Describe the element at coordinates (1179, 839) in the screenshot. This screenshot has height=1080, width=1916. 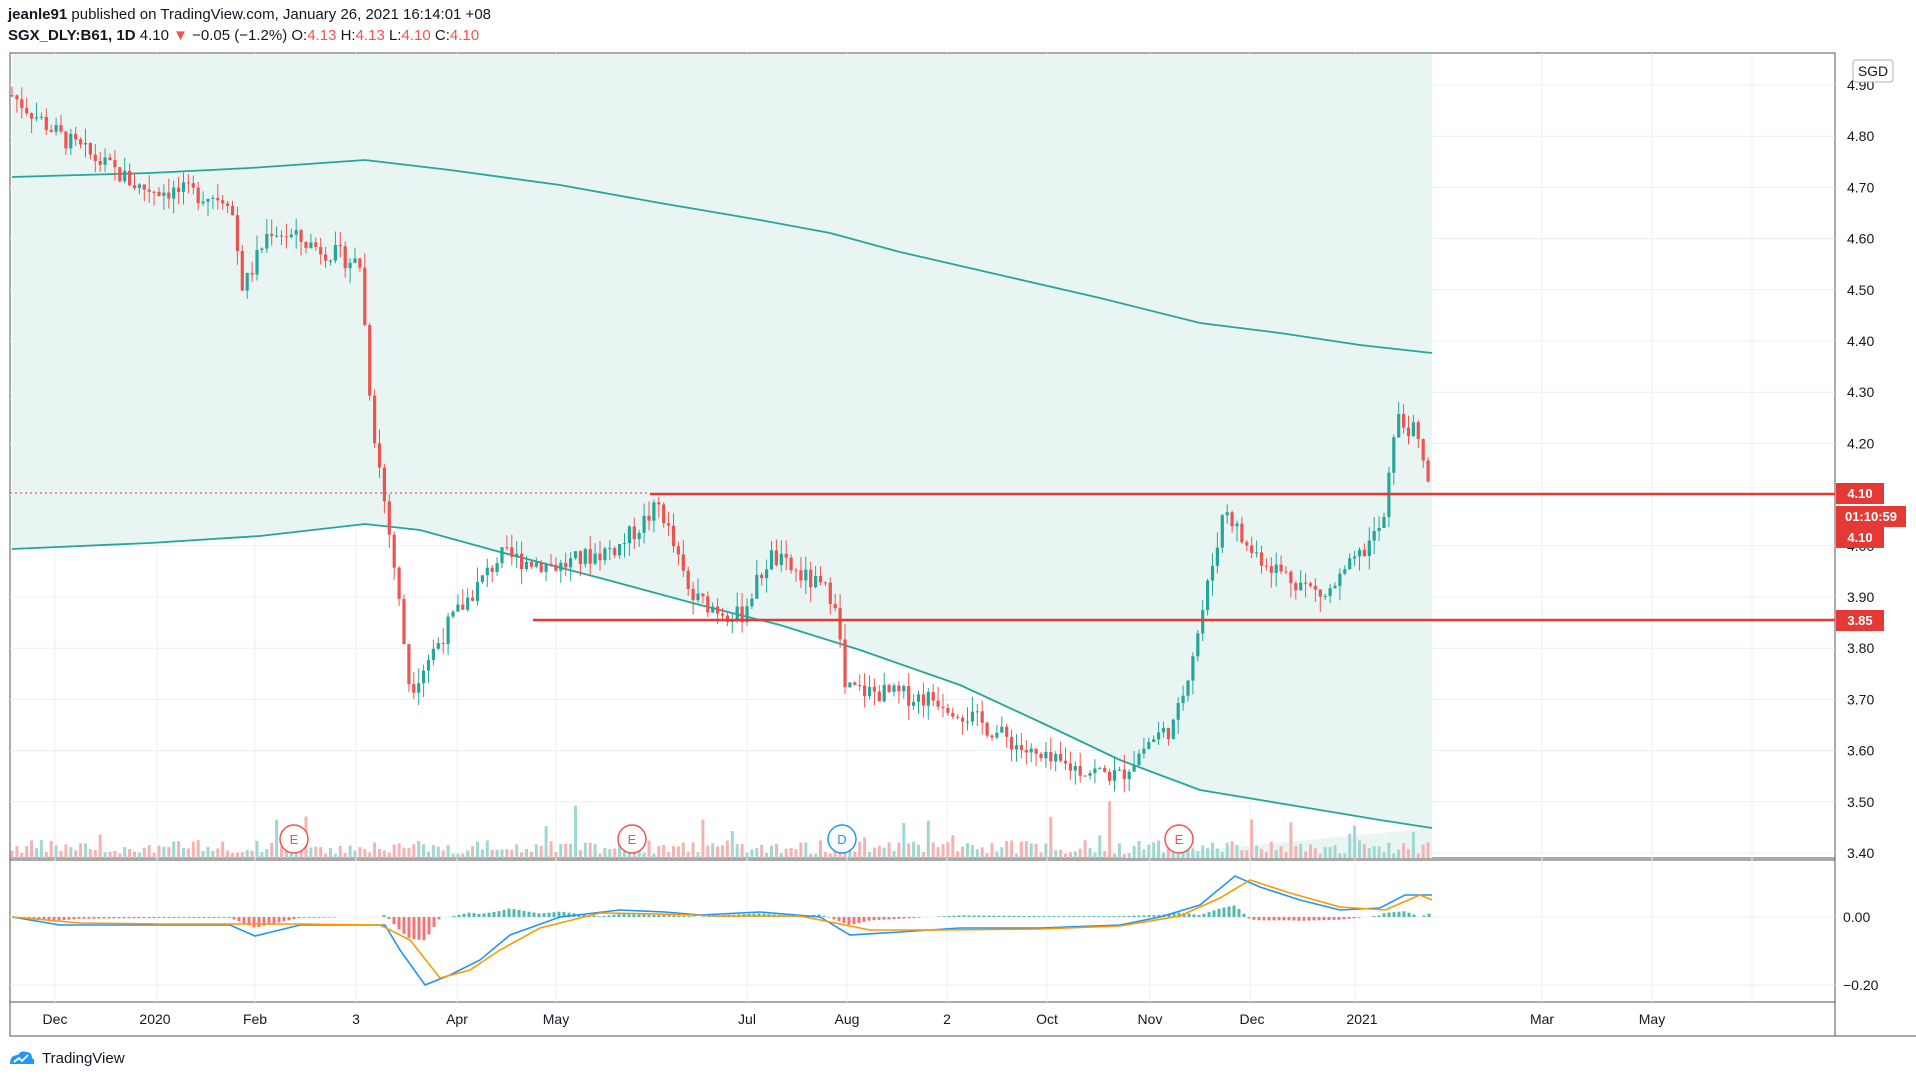
I see `earnings-event-3: E` at that location.